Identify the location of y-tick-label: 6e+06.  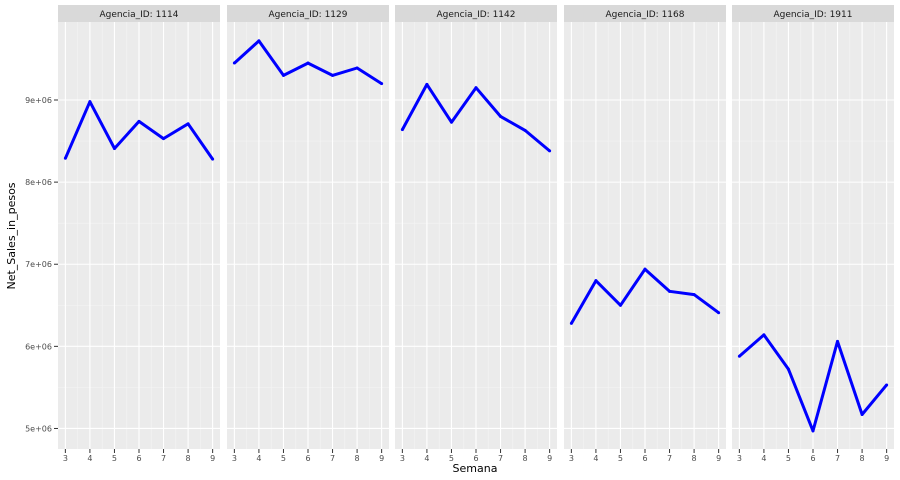
(38, 346).